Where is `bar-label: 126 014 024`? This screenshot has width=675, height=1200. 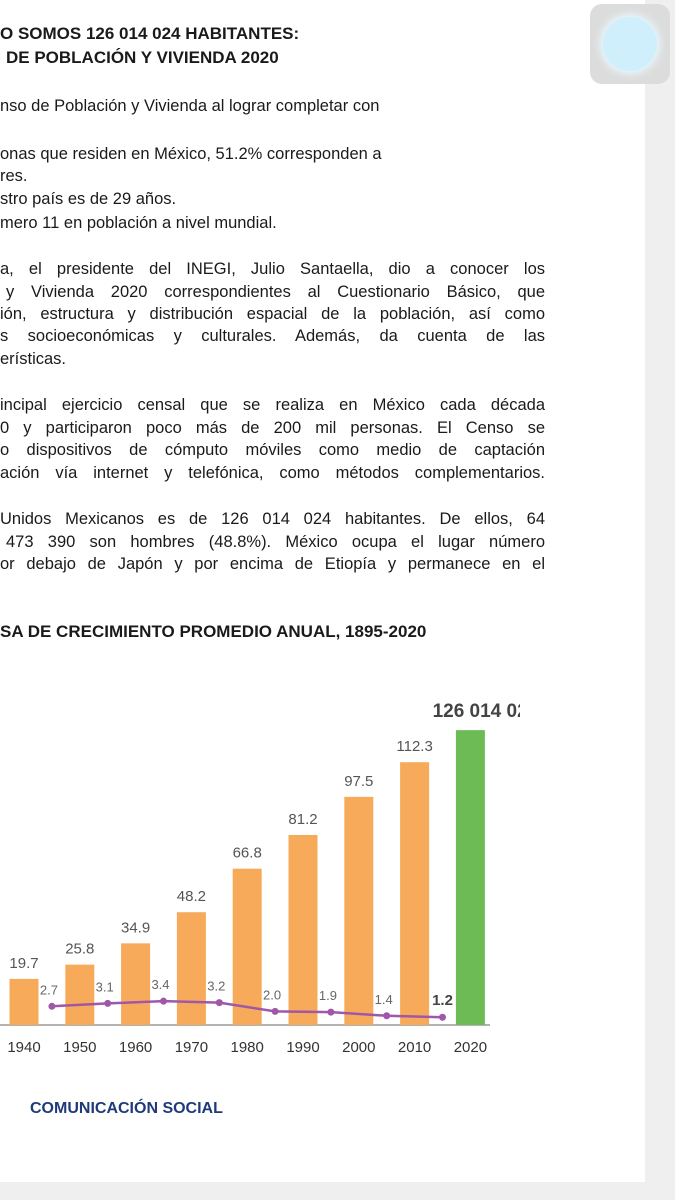 bar-label: 126 014 024 is located at coordinates (476, 711).